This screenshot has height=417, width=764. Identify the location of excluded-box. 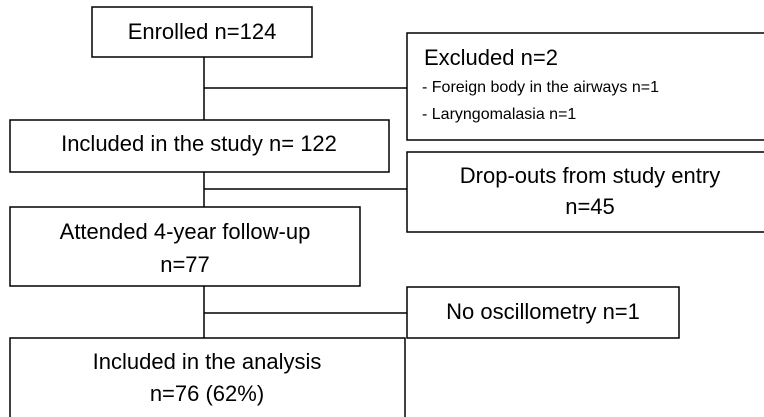
(585, 86).